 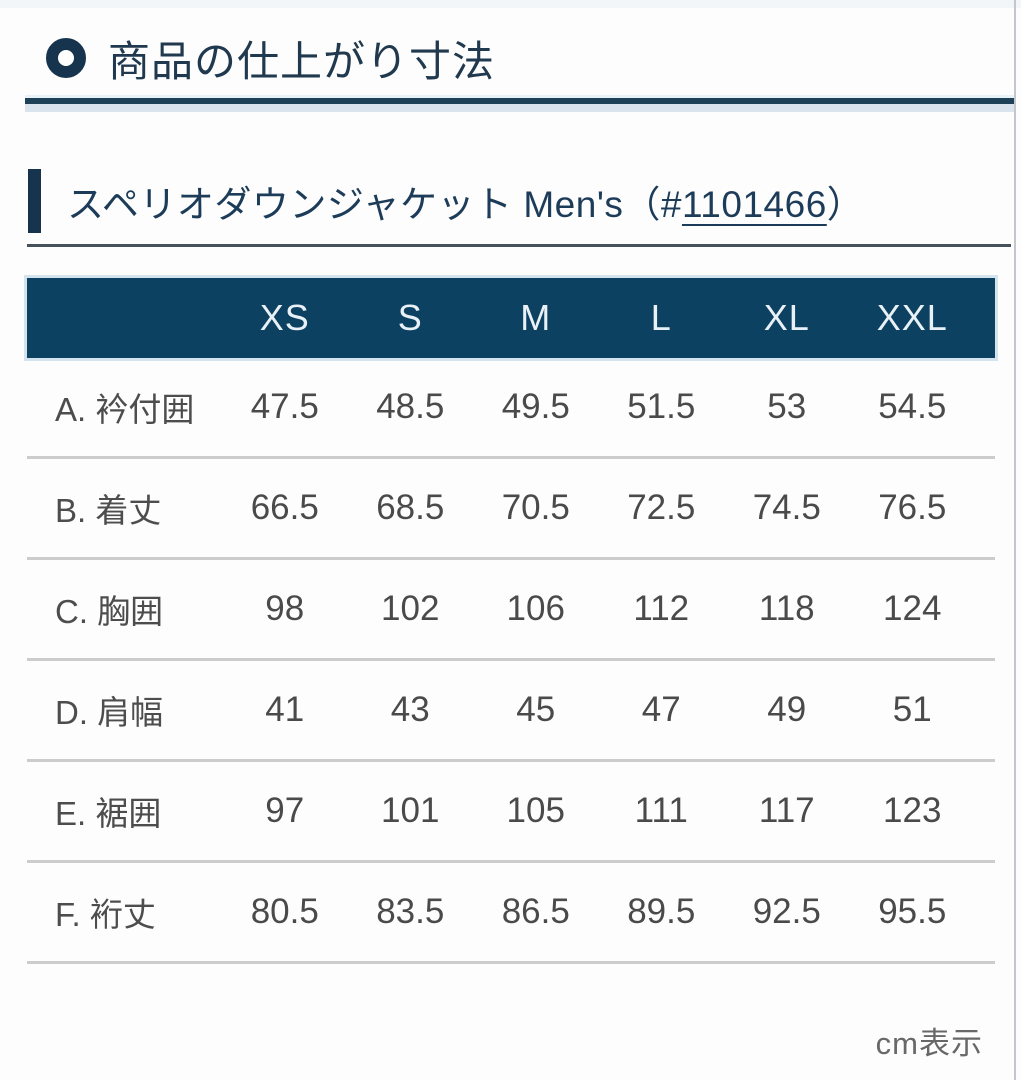 I want to click on measurement-value: 106, so click(x=535, y=608).